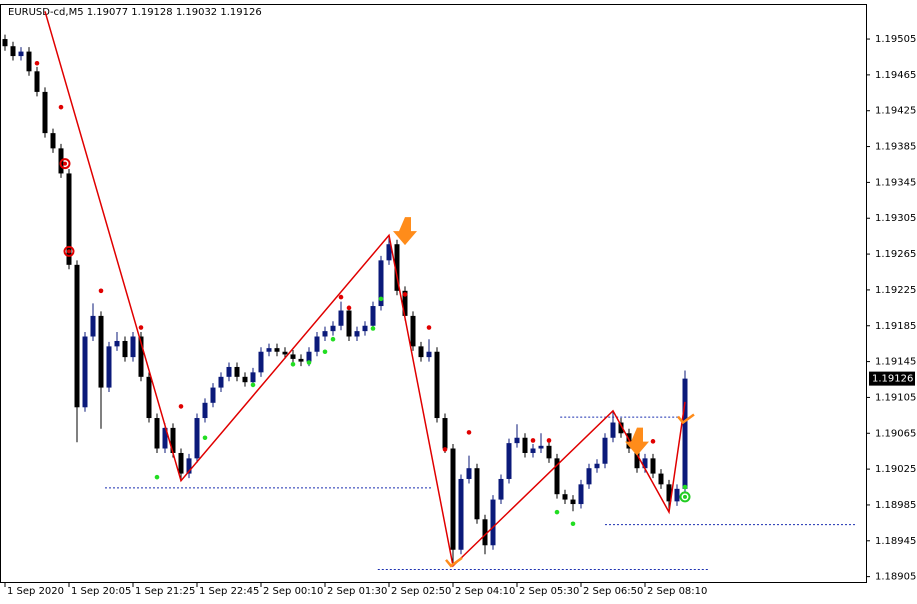 Image resolution: width=917 pixels, height=604 pixels. I want to click on x-tick-label: 2 Sep 05:30, so click(549, 591).